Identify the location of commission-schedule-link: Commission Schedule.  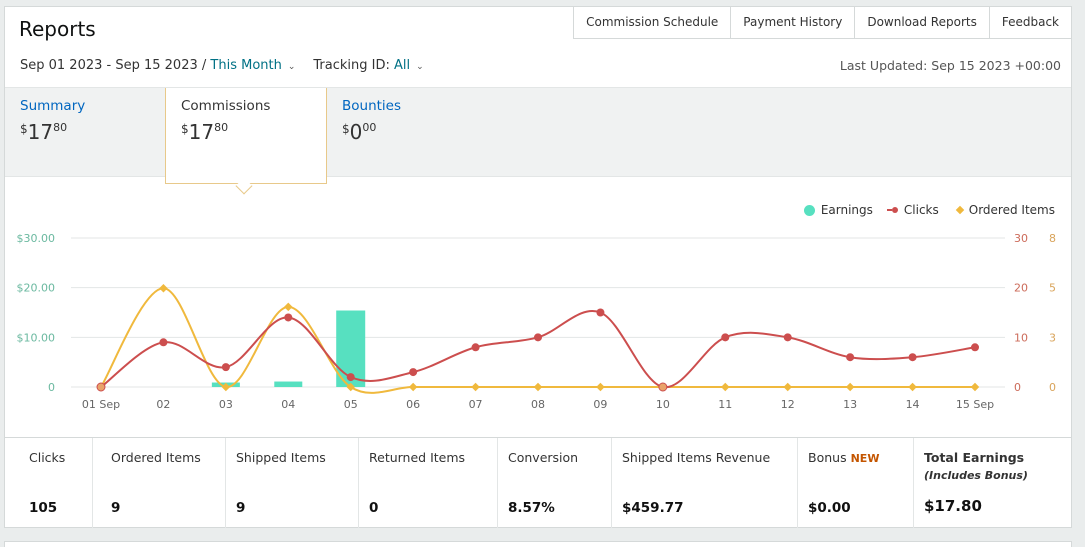
(652, 23).